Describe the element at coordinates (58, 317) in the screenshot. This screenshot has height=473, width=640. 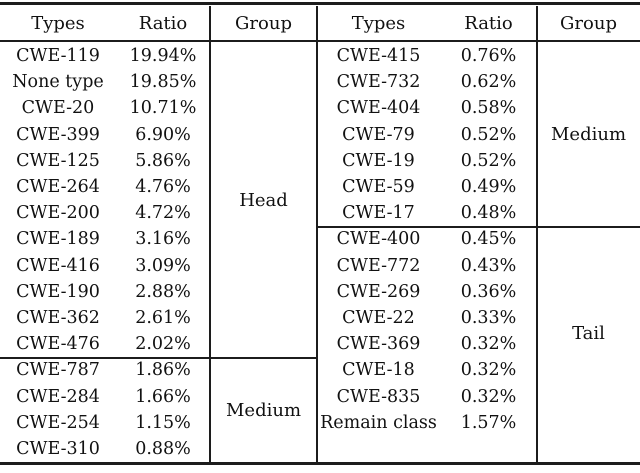
I see `cwe-type-cell: CWE-362` at that location.